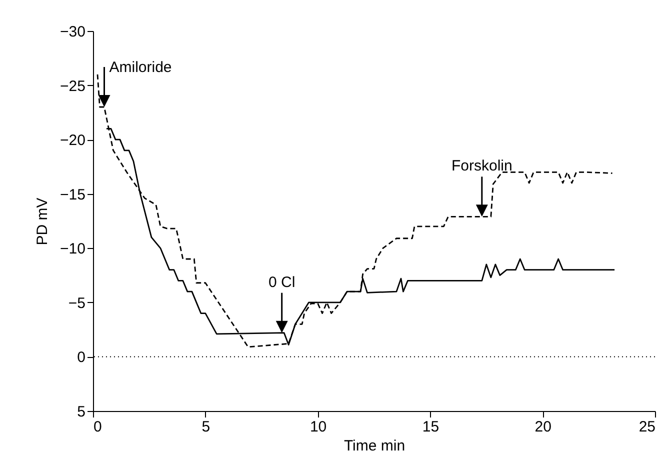 The height and width of the screenshot is (472, 668). Describe the element at coordinates (81, 412) in the screenshot. I see `y-tick-label: 5` at that location.